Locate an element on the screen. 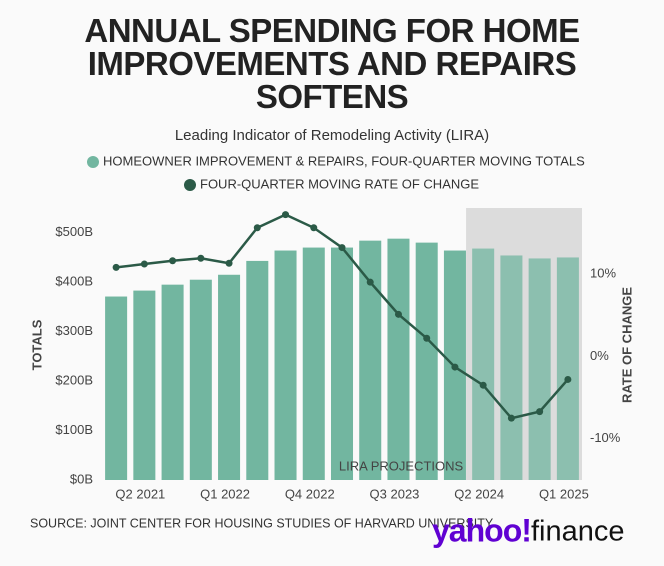 This screenshot has height=566, width=664. y-tick-label: $0B is located at coordinates (81, 478).